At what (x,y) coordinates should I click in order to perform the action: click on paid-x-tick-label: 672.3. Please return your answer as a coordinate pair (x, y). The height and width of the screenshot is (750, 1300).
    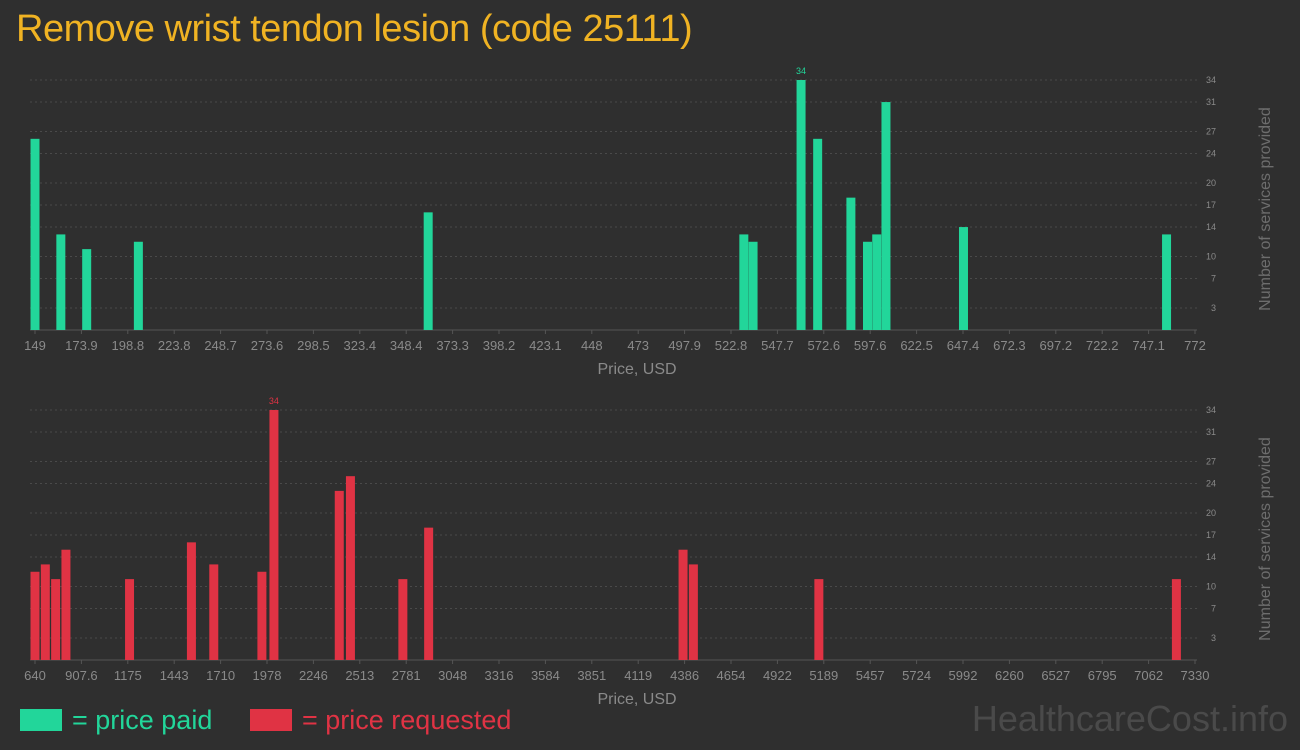
    Looking at the image, I should click on (1009, 345).